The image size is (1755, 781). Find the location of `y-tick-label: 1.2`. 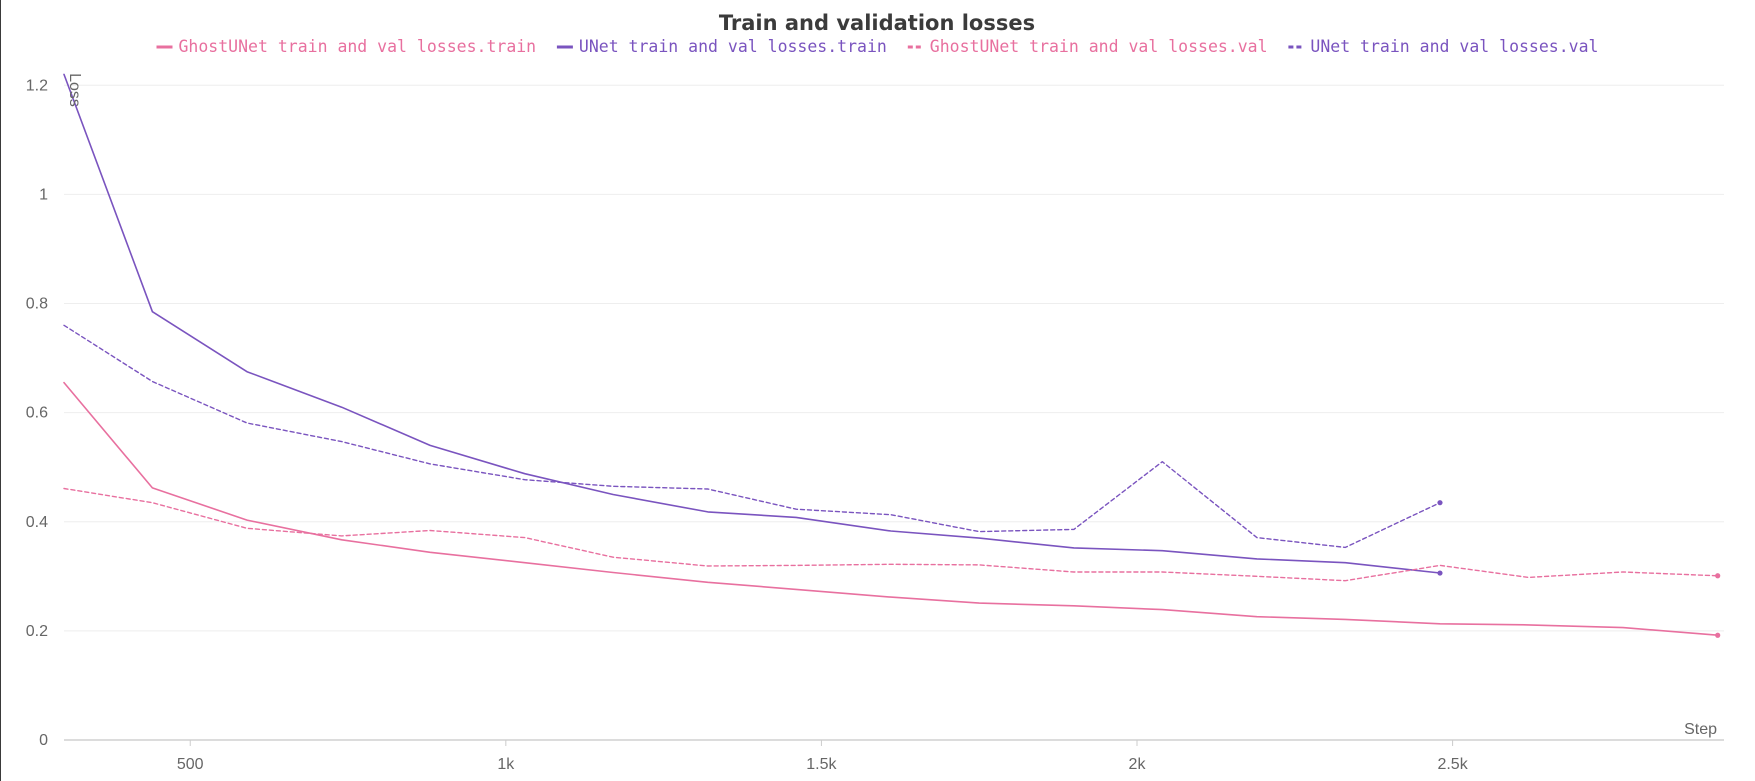

y-tick-label: 1.2 is located at coordinates (37, 85).